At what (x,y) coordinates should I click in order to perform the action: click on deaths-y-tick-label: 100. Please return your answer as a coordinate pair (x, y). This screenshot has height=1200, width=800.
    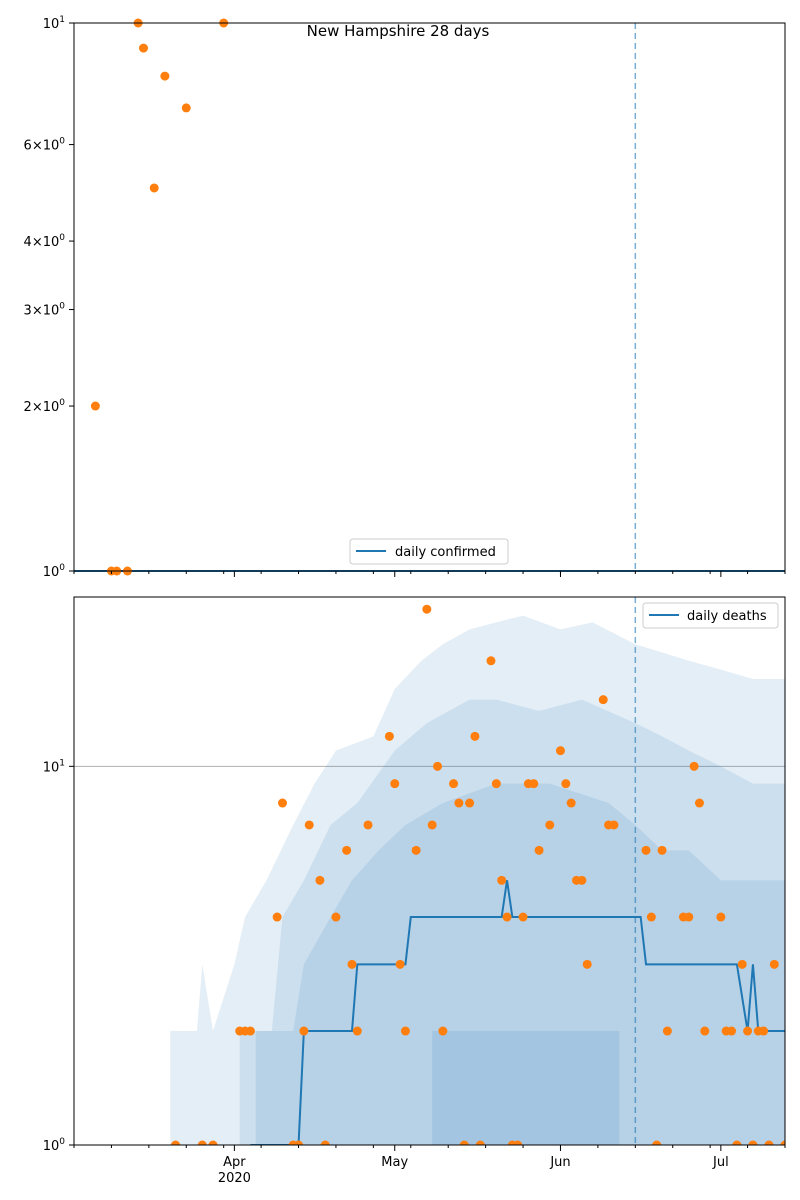
    Looking at the image, I should click on (54, 1145).